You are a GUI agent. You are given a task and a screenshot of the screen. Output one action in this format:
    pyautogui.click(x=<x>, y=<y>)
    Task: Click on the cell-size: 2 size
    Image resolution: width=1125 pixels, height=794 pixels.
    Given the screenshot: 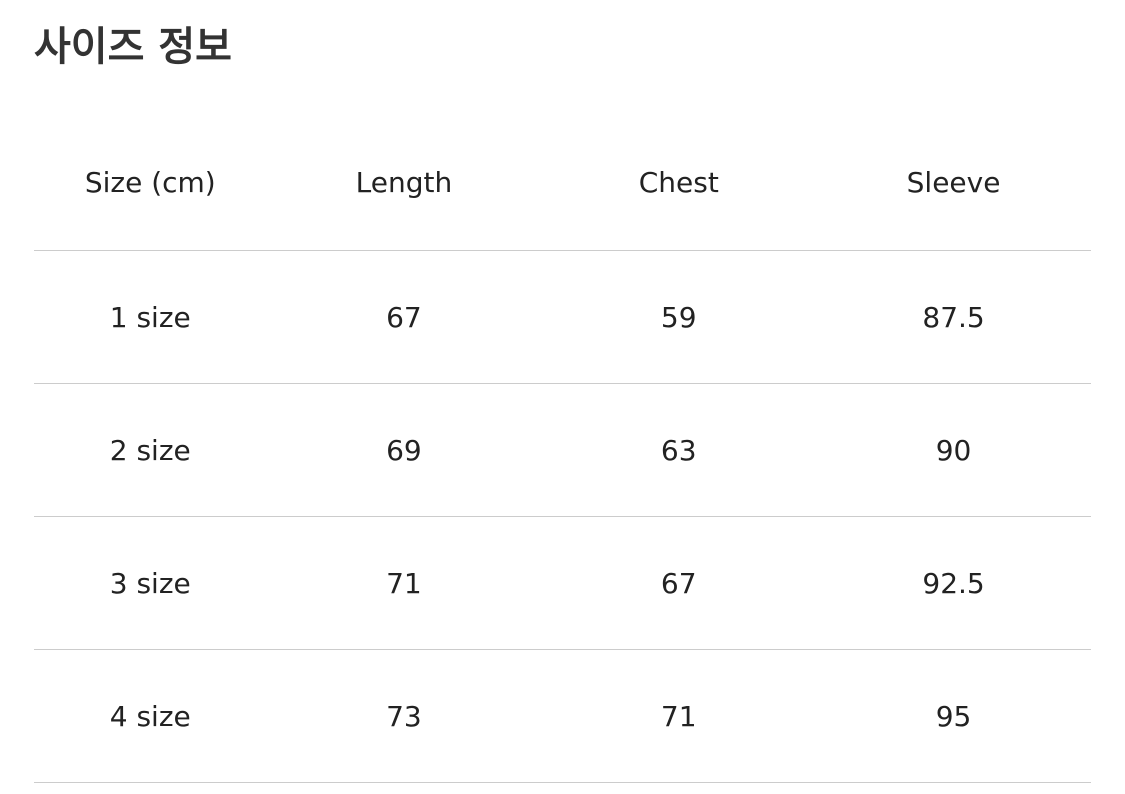 What is the action you would take?
    pyautogui.click(x=150, y=450)
    